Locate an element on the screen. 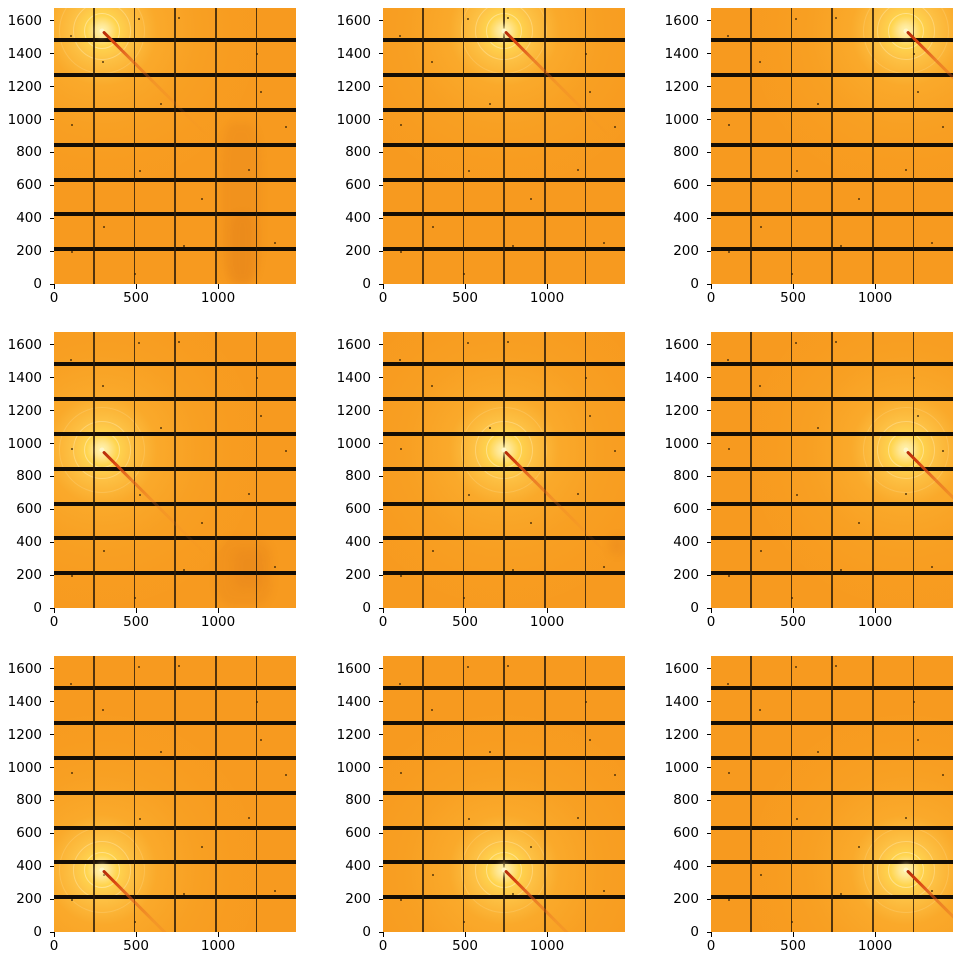 Image resolution: width=960 pixels, height=967 pixels. shadow-smudge is located at coordinates (241, 203).